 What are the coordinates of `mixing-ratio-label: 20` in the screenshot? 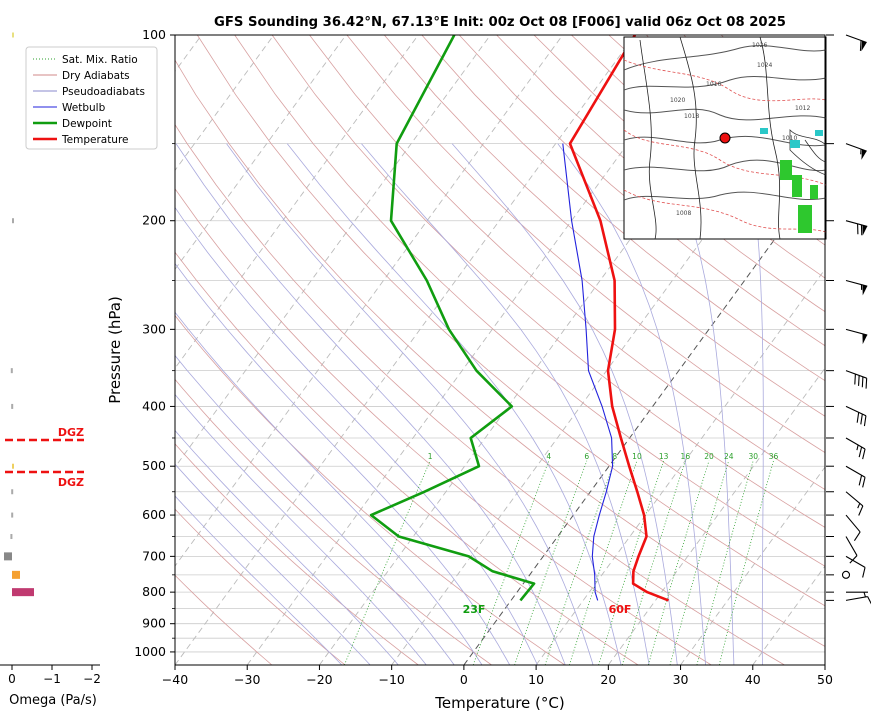 It's located at (709, 456).